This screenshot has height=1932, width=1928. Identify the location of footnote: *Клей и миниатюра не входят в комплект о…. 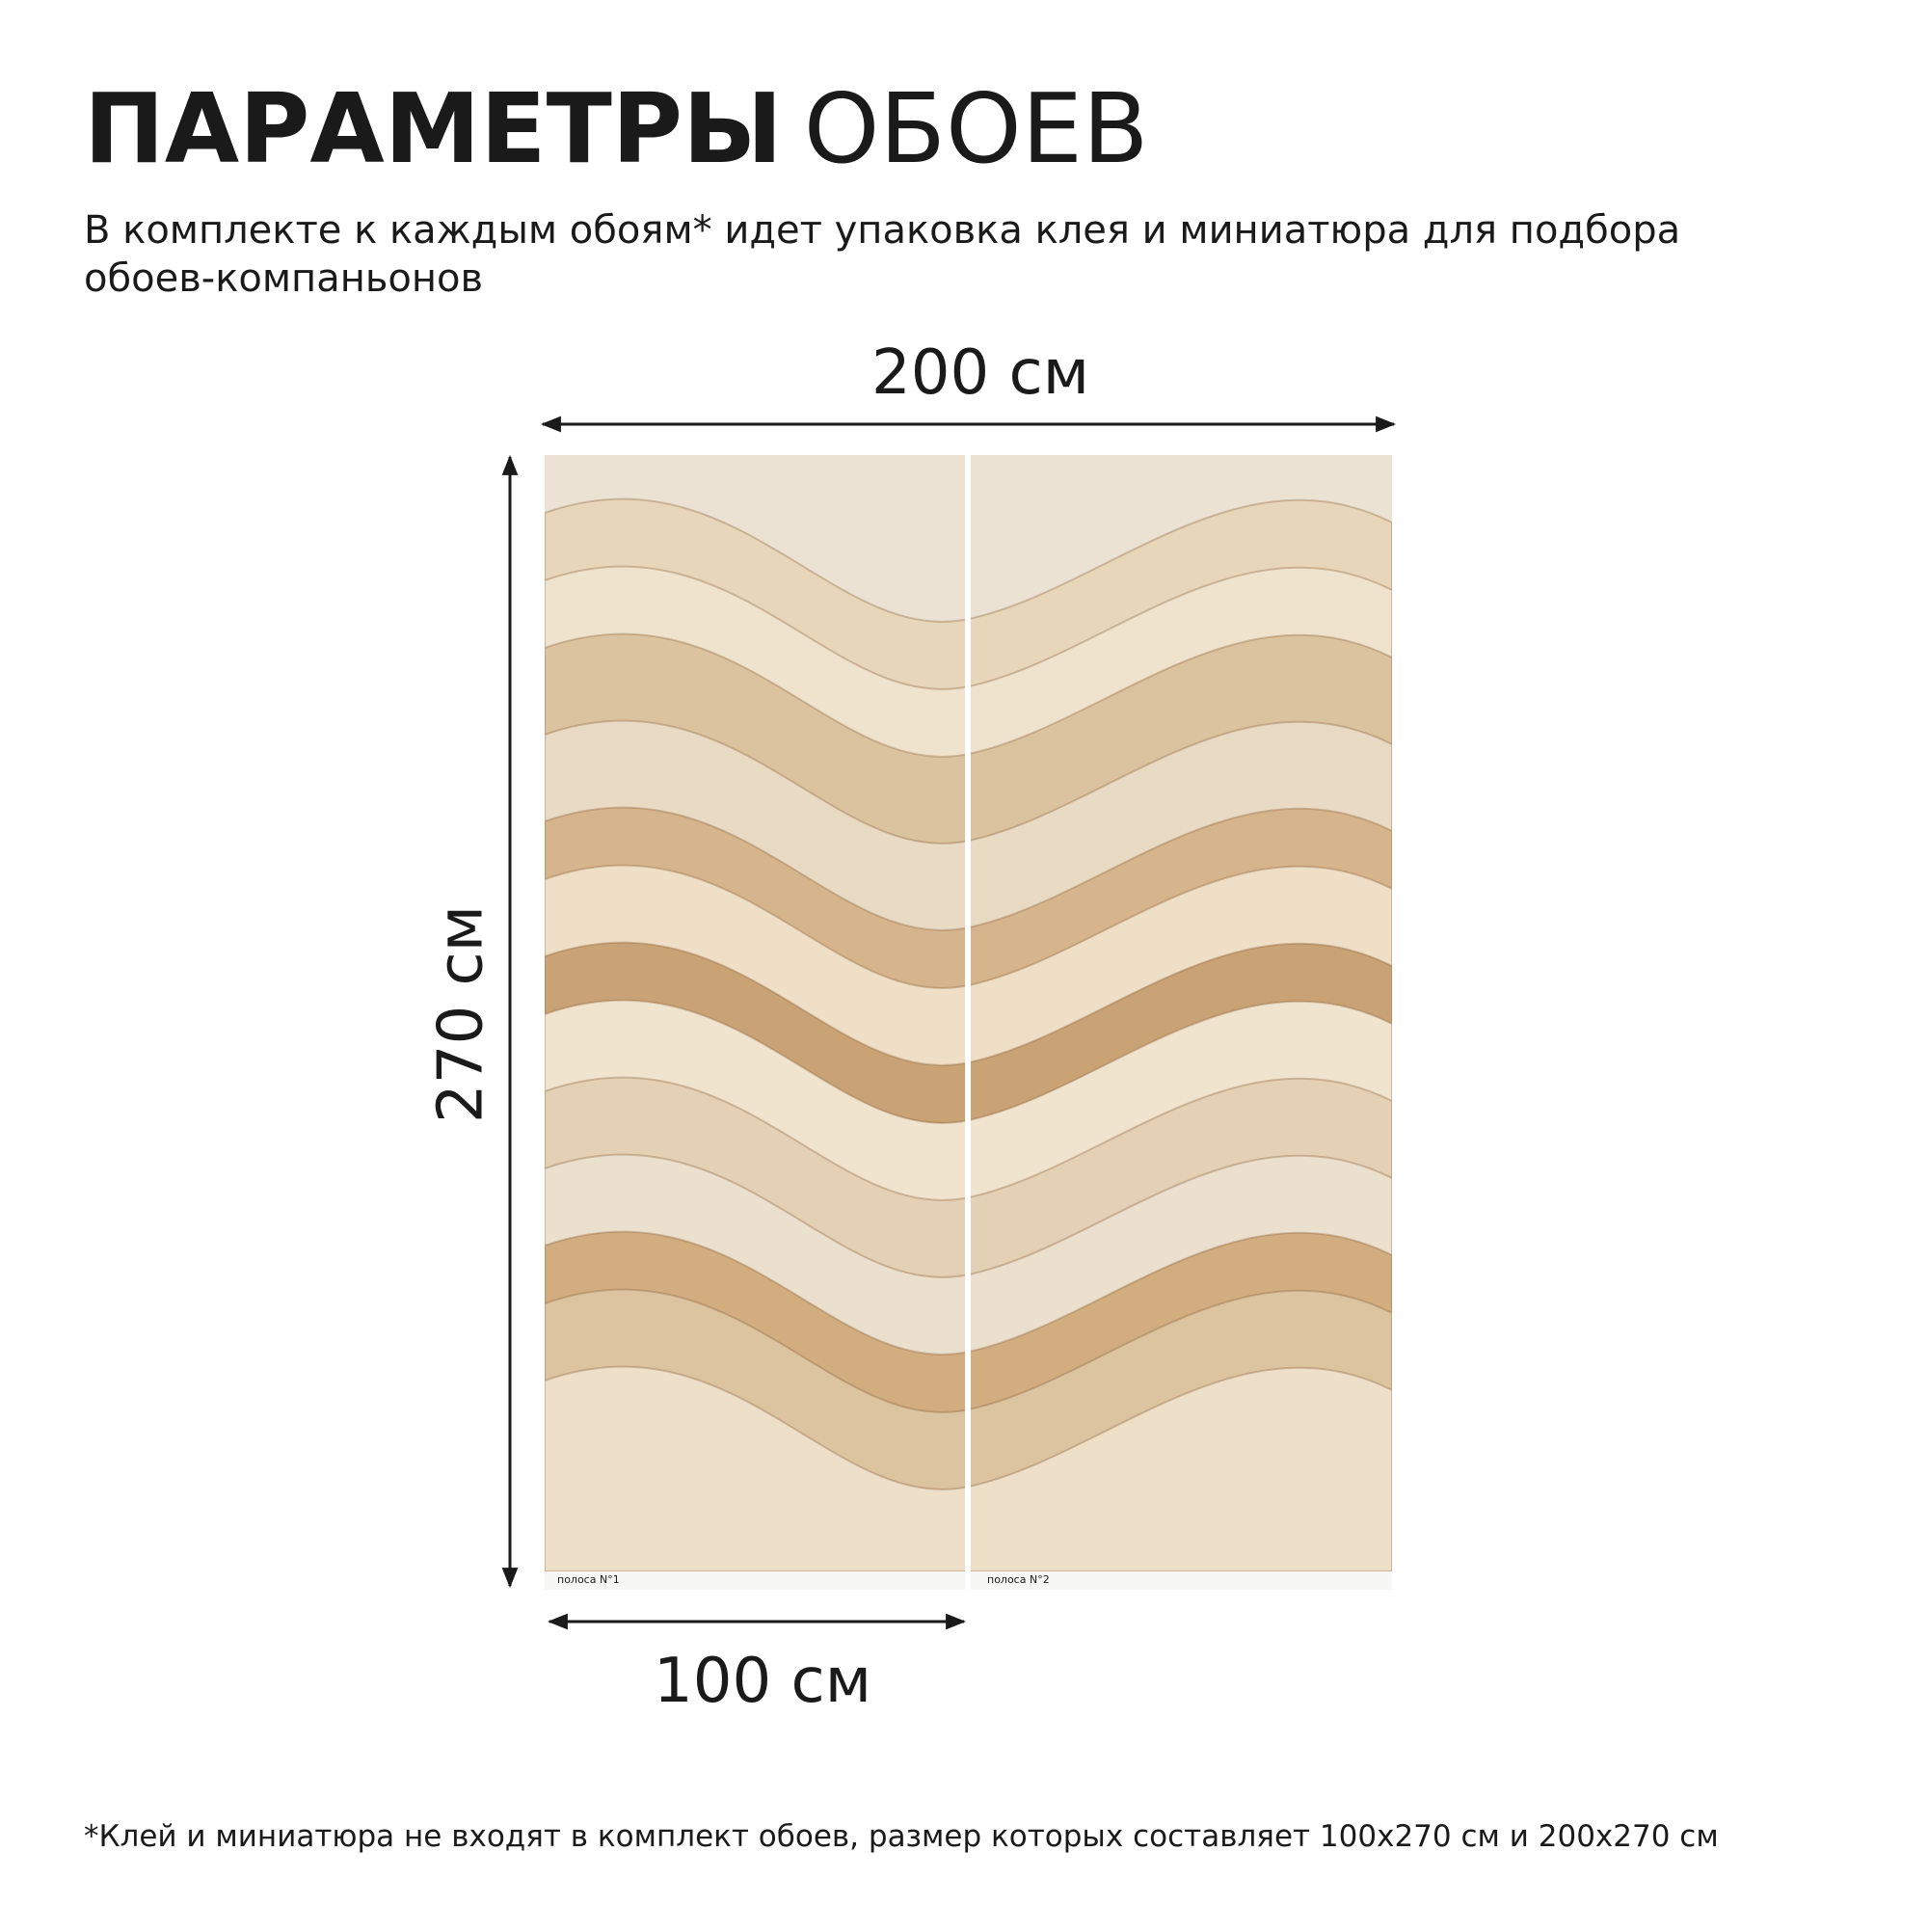
(901, 1837).